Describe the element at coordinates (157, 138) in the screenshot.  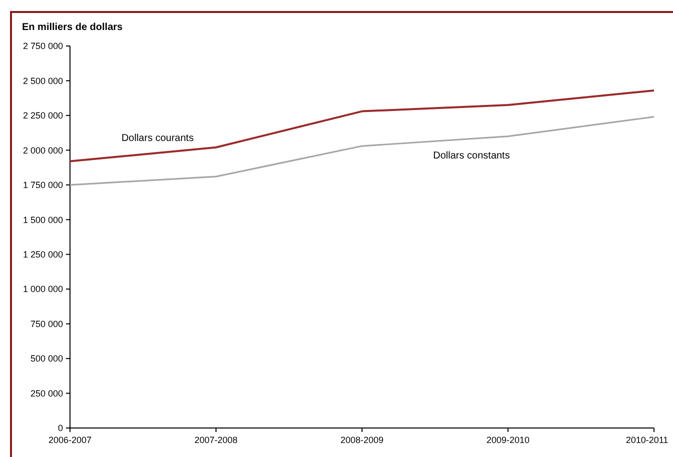
I see `series-label: Dollars courants` at that location.